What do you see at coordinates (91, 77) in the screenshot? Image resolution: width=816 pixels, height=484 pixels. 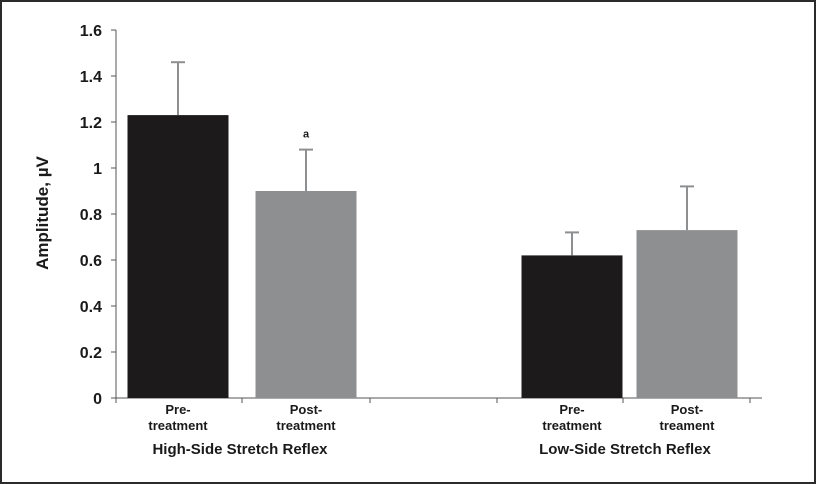 I see `y-tick-label: 1.4` at bounding box center [91, 77].